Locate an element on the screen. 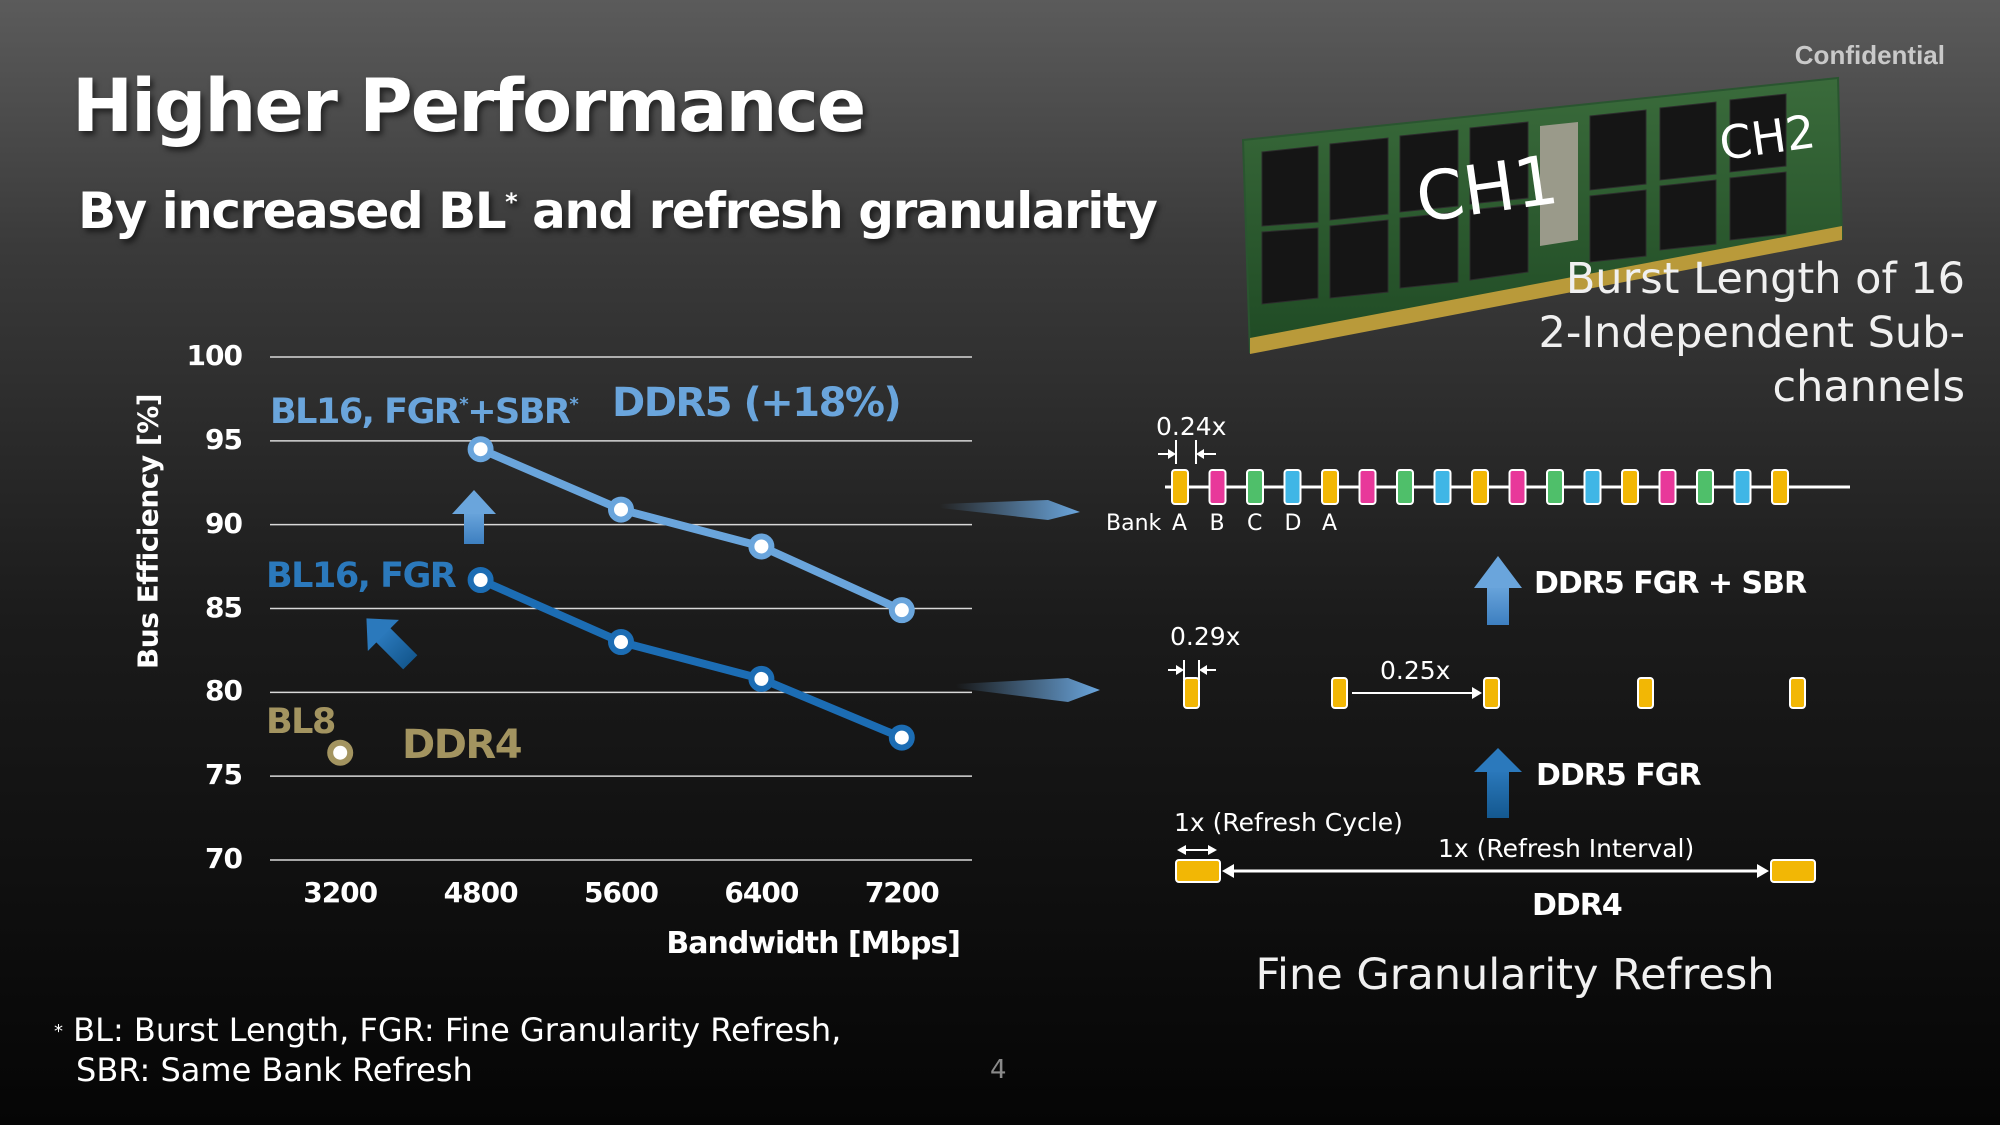  label-ddr5-fgr-sbr: DDR5 FGR + SBR is located at coordinates (1670, 583).